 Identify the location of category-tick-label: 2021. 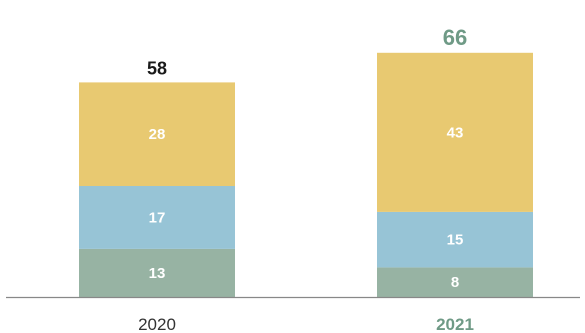
(455, 324).